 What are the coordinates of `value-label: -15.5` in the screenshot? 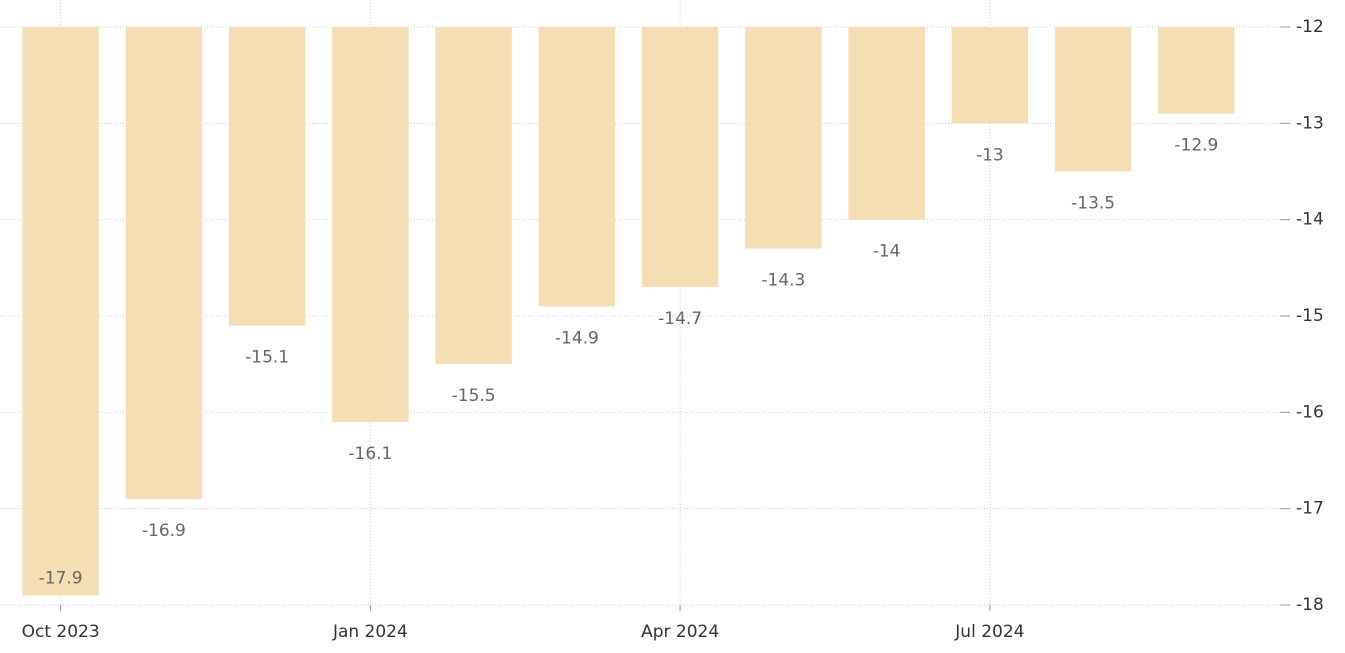 It's located at (474, 396).